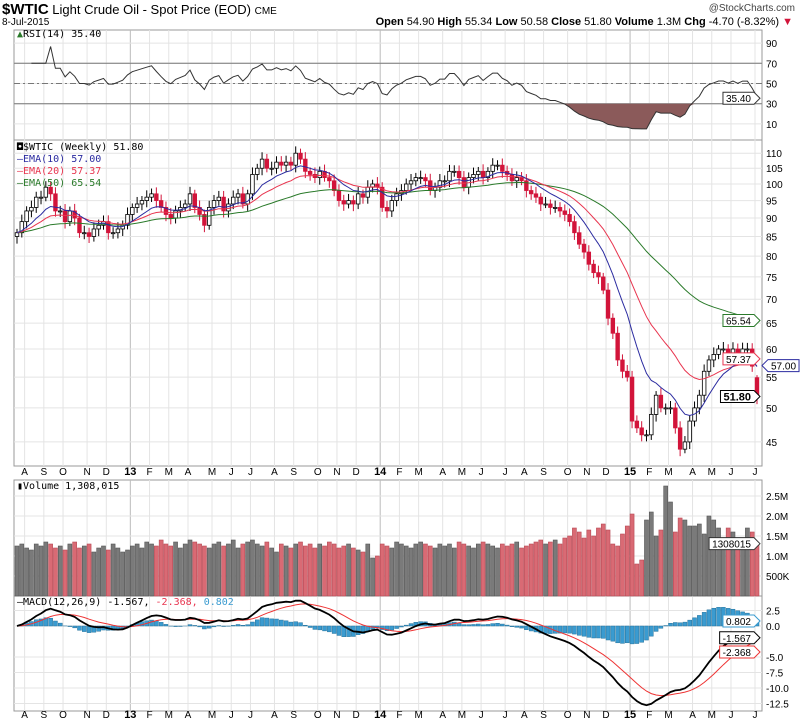 The width and height of the screenshot is (803, 724). Describe the element at coordinates (20, 34) in the screenshot. I see `rsi-icon: ▲` at that location.